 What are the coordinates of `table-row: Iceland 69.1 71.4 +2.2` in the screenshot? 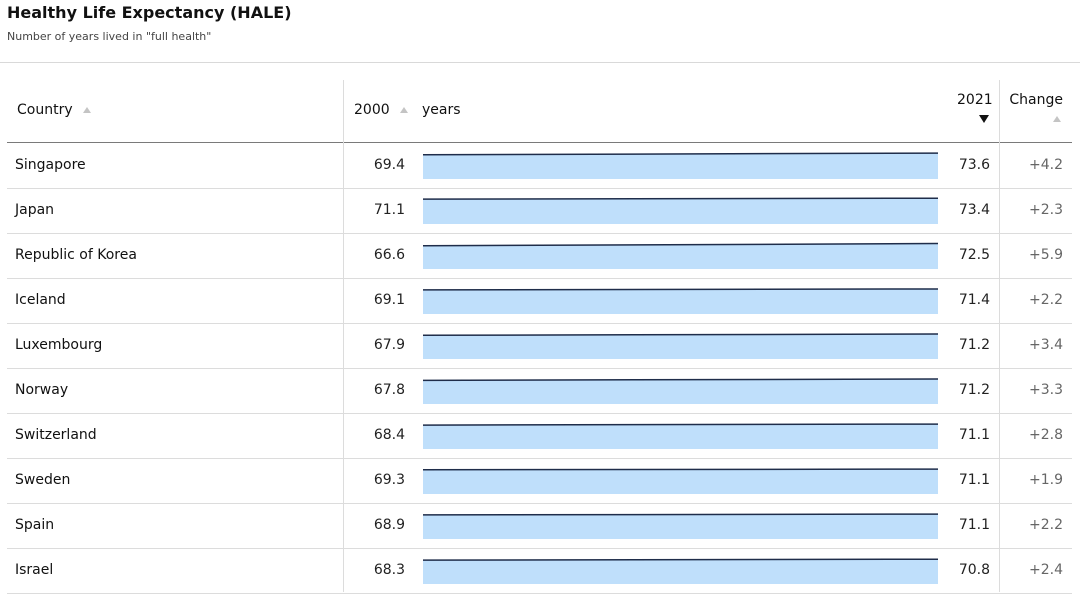 It's located at (539, 301).